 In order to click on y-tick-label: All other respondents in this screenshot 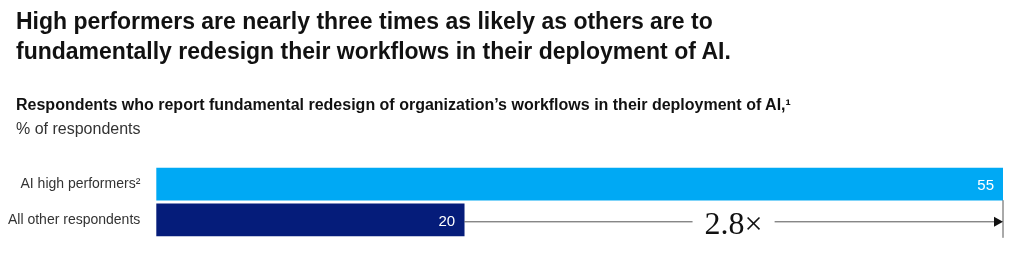, I will do `click(74, 218)`.